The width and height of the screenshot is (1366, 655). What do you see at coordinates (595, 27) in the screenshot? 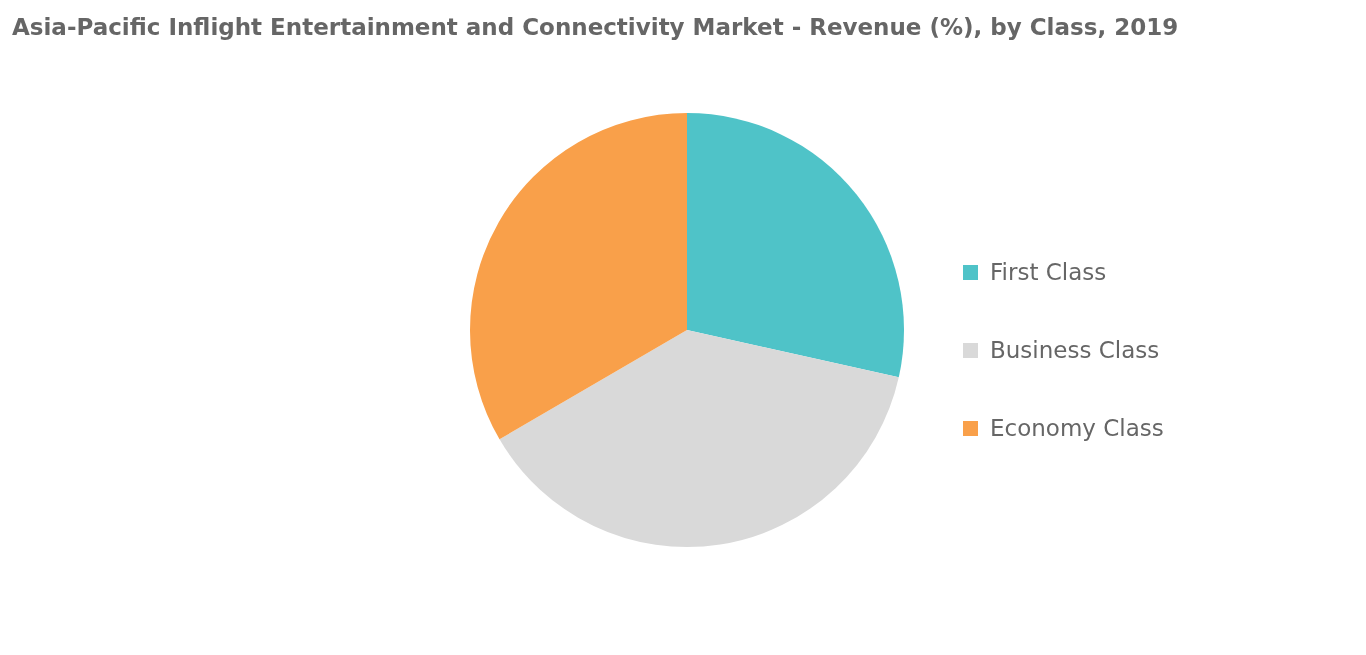
I see `chart-title: Asia-Pacific Inflight Entertainment and Connectivity Market - Revenue (%), by Class, 2019` at bounding box center [595, 27].